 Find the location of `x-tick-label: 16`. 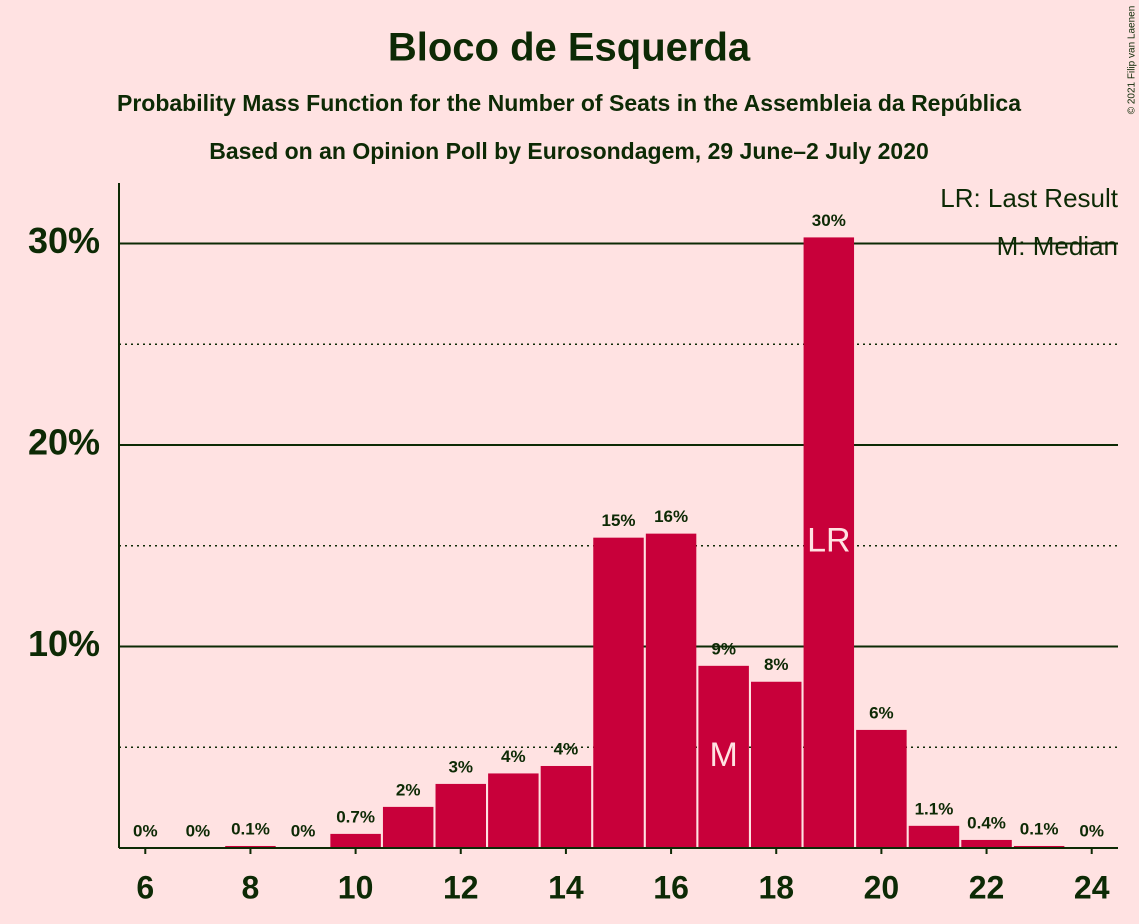

x-tick-label: 16 is located at coordinates (671, 887).